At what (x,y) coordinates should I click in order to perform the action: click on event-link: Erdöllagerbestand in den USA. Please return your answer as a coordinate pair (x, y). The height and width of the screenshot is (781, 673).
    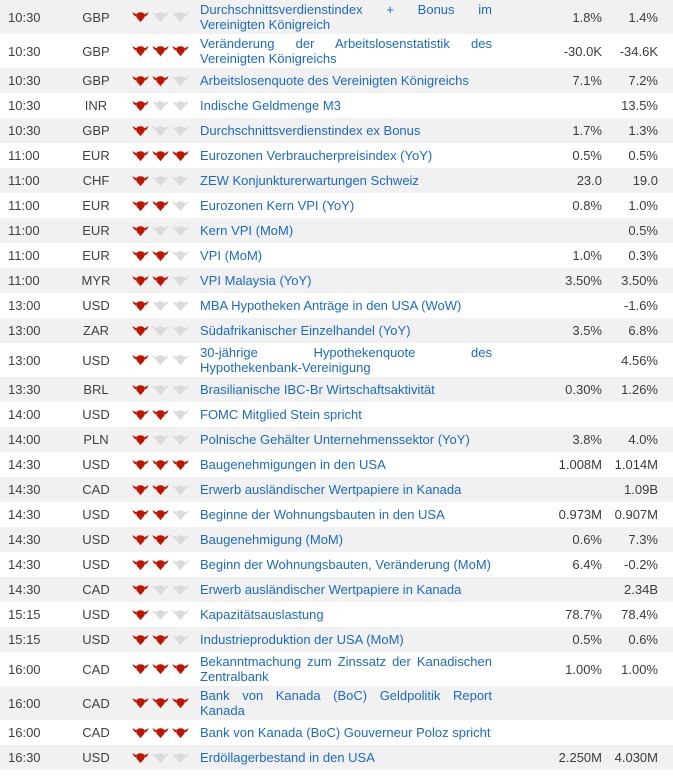
    Looking at the image, I should click on (287, 757).